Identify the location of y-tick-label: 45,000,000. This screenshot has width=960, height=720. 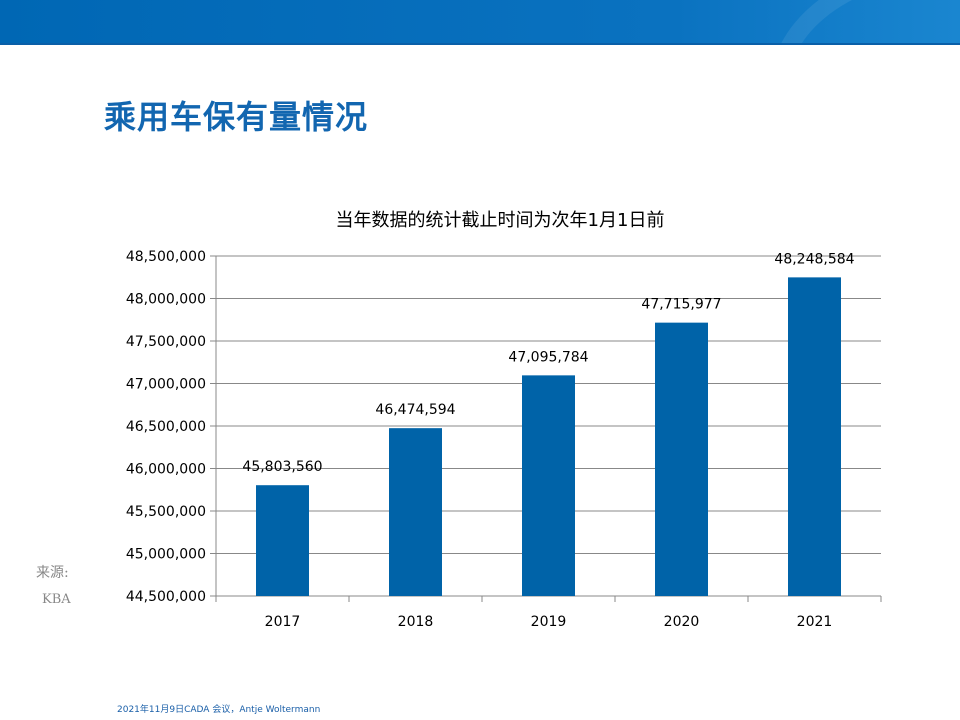
(166, 555).